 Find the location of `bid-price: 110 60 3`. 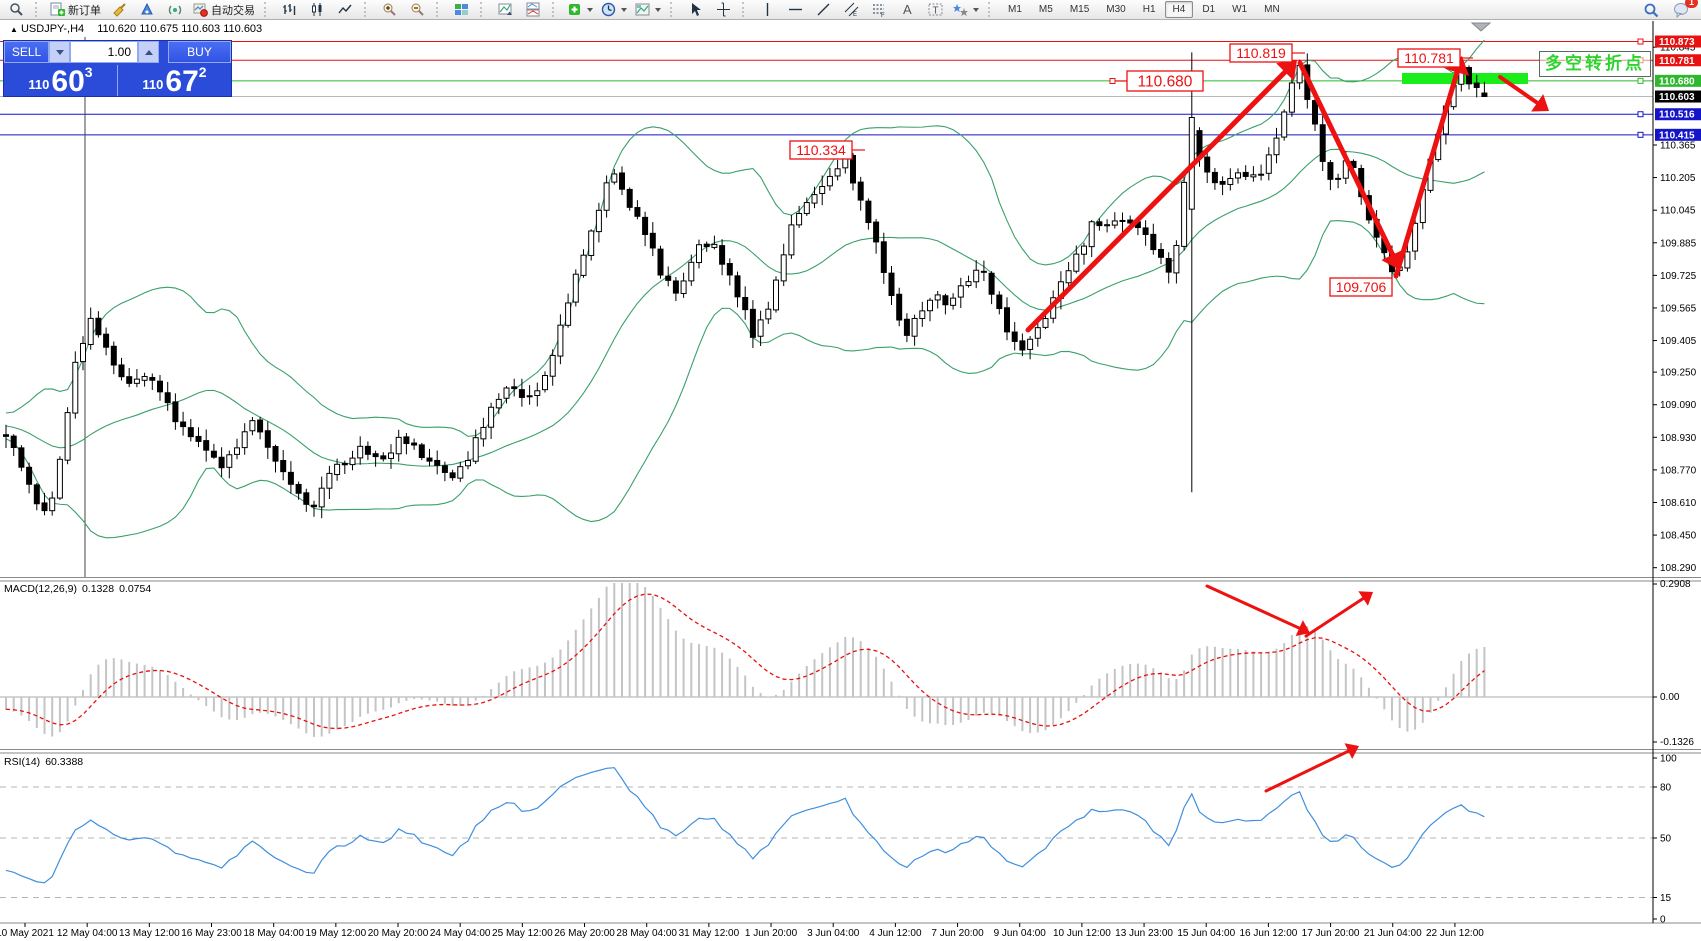

bid-price: 110 60 3 is located at coordinates (60, 80).